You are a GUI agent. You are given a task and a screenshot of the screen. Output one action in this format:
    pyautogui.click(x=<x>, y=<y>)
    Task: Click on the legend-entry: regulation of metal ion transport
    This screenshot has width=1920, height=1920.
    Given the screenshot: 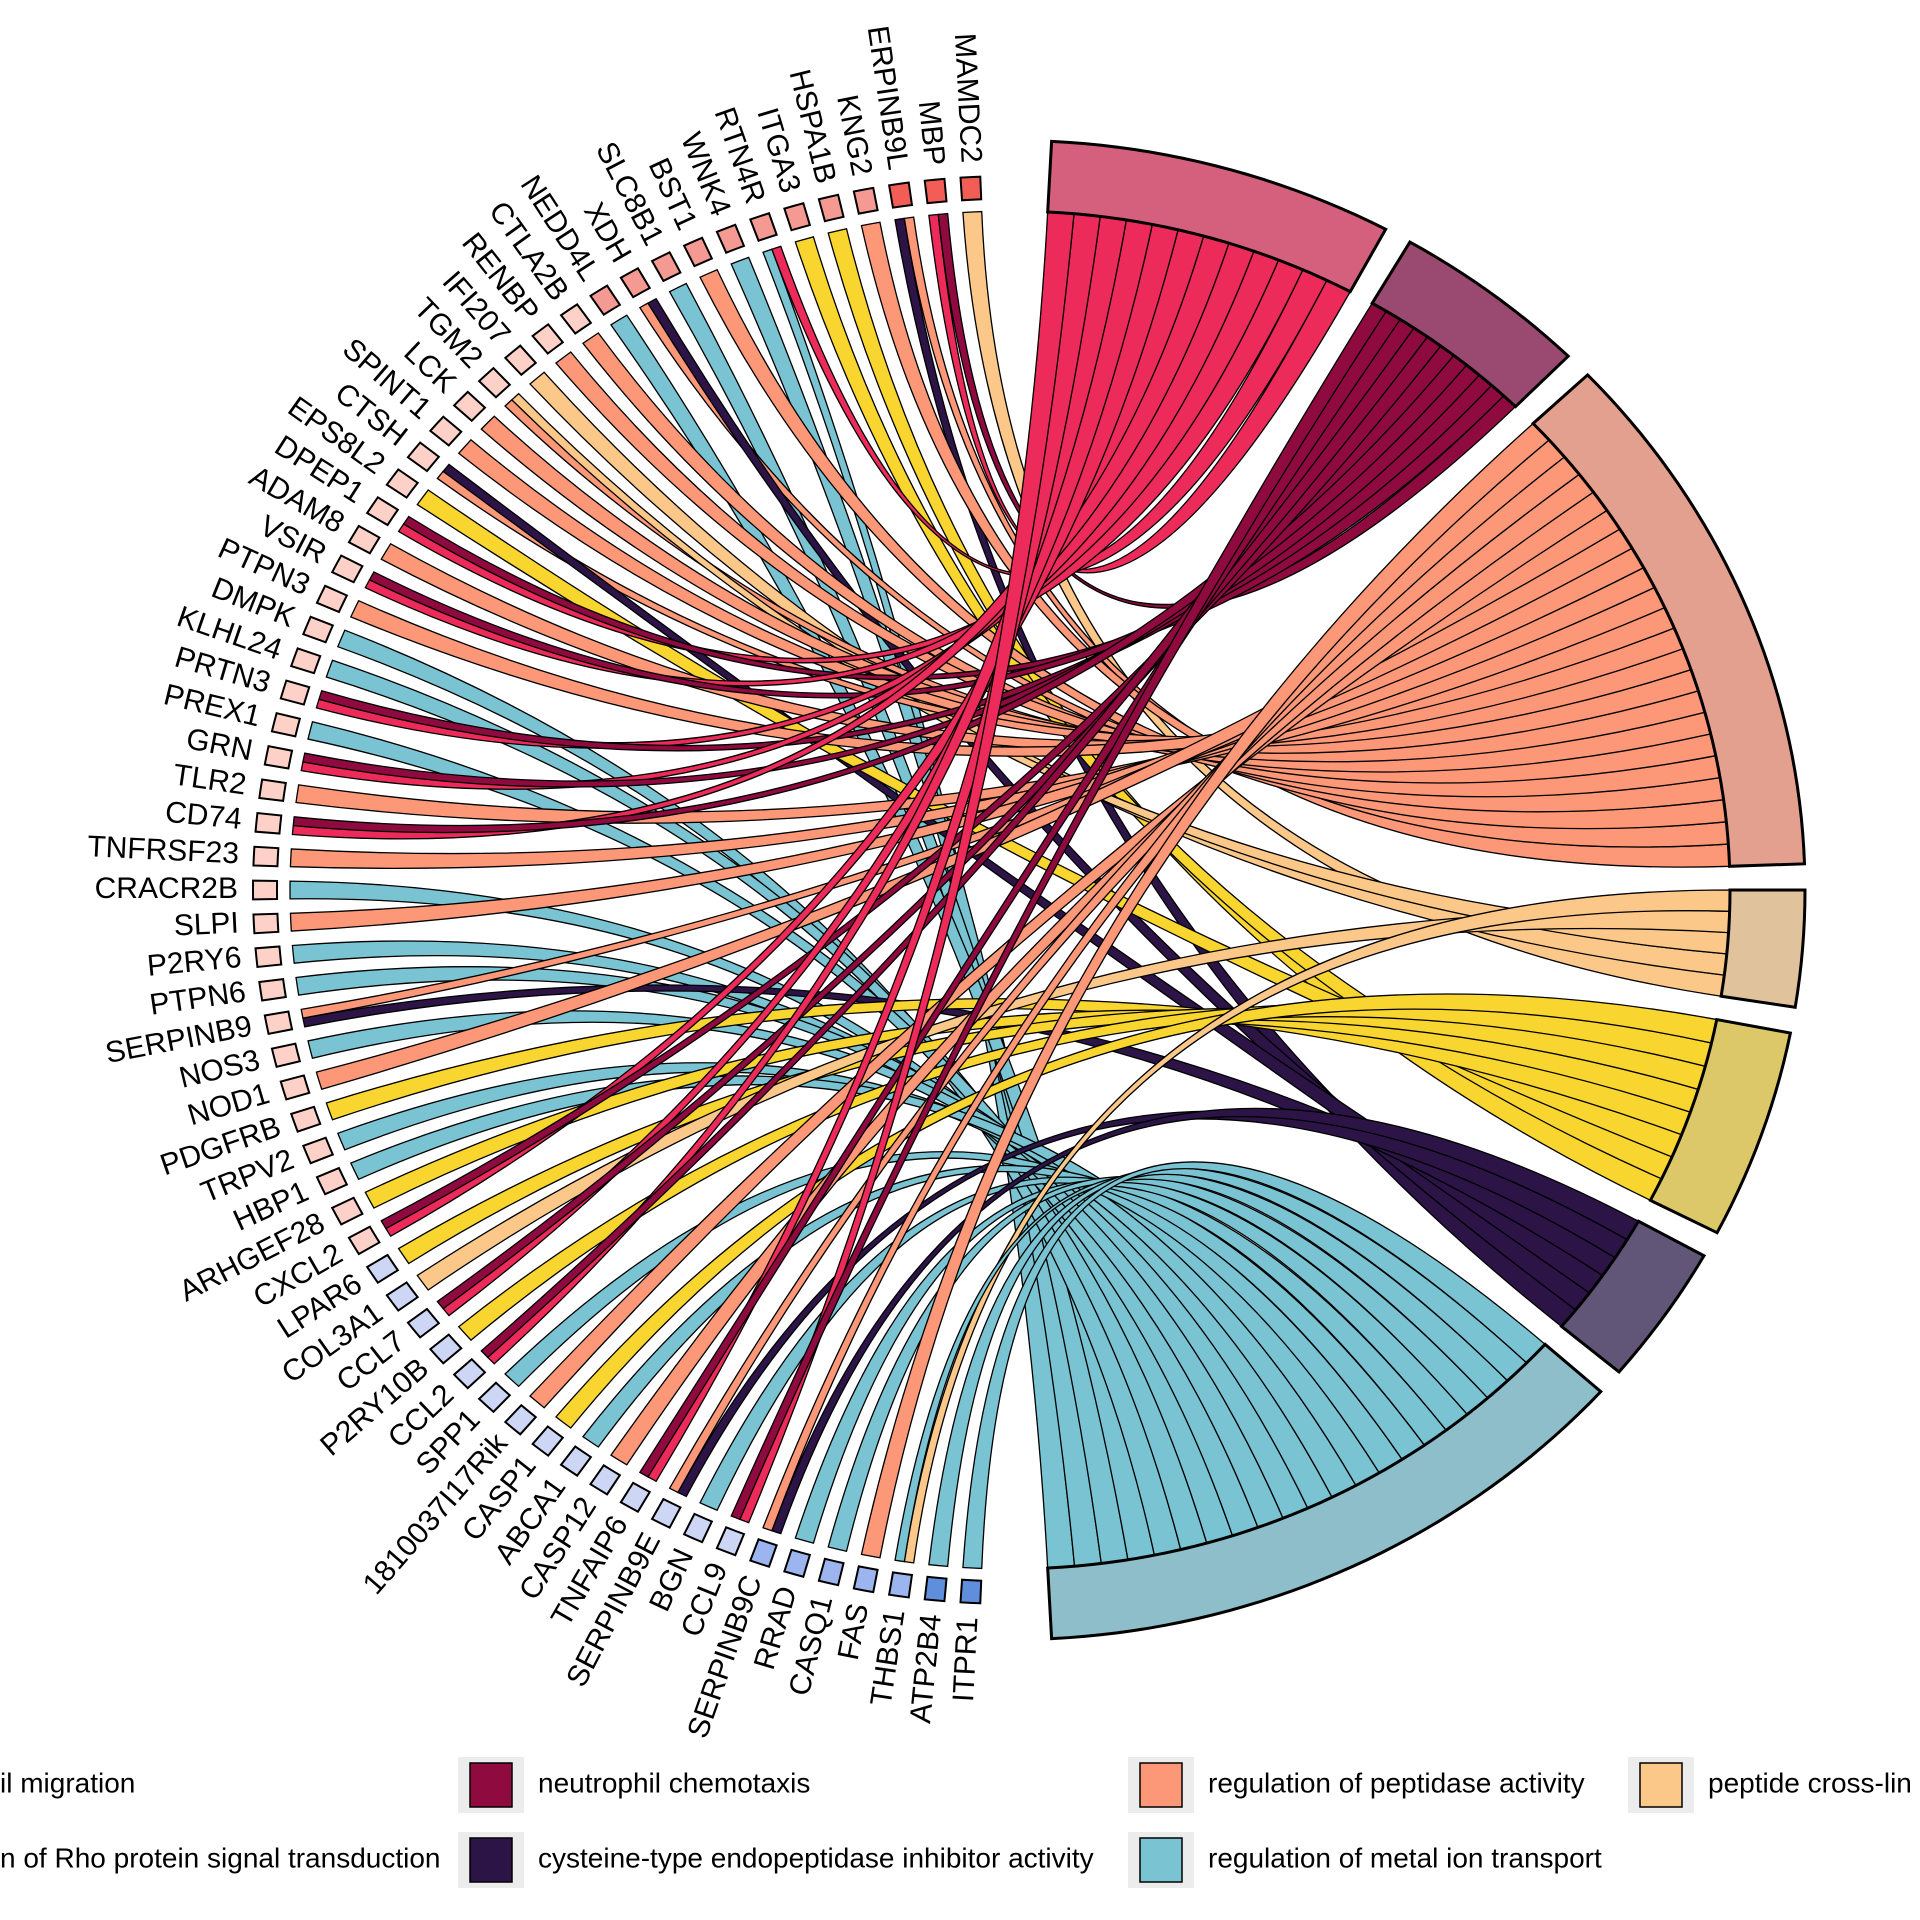 What is the action you would take?
    pyautogui.click(x=1365, y=1860)
    